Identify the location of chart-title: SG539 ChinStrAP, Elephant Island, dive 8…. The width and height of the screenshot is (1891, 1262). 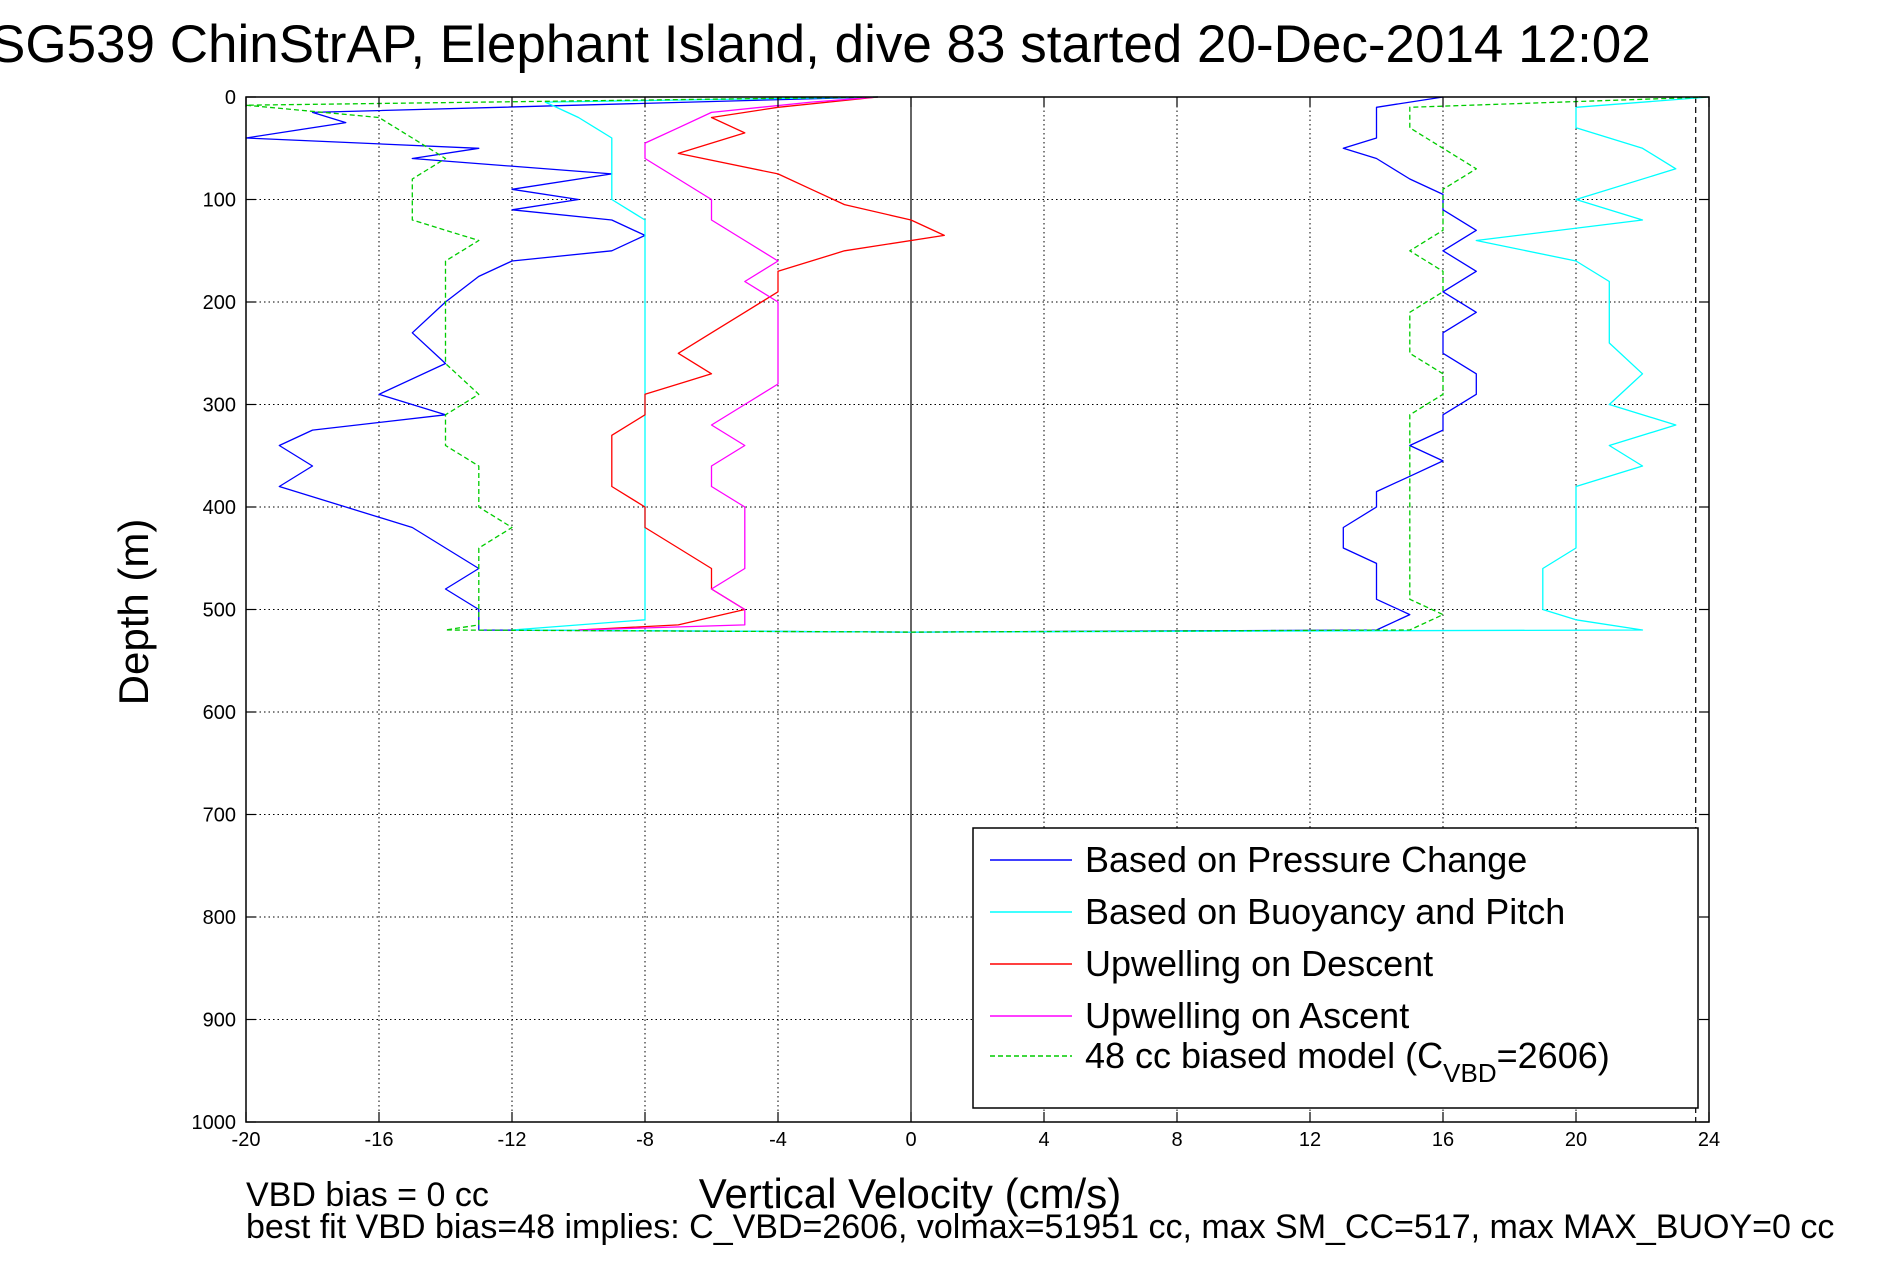
(825, 44).